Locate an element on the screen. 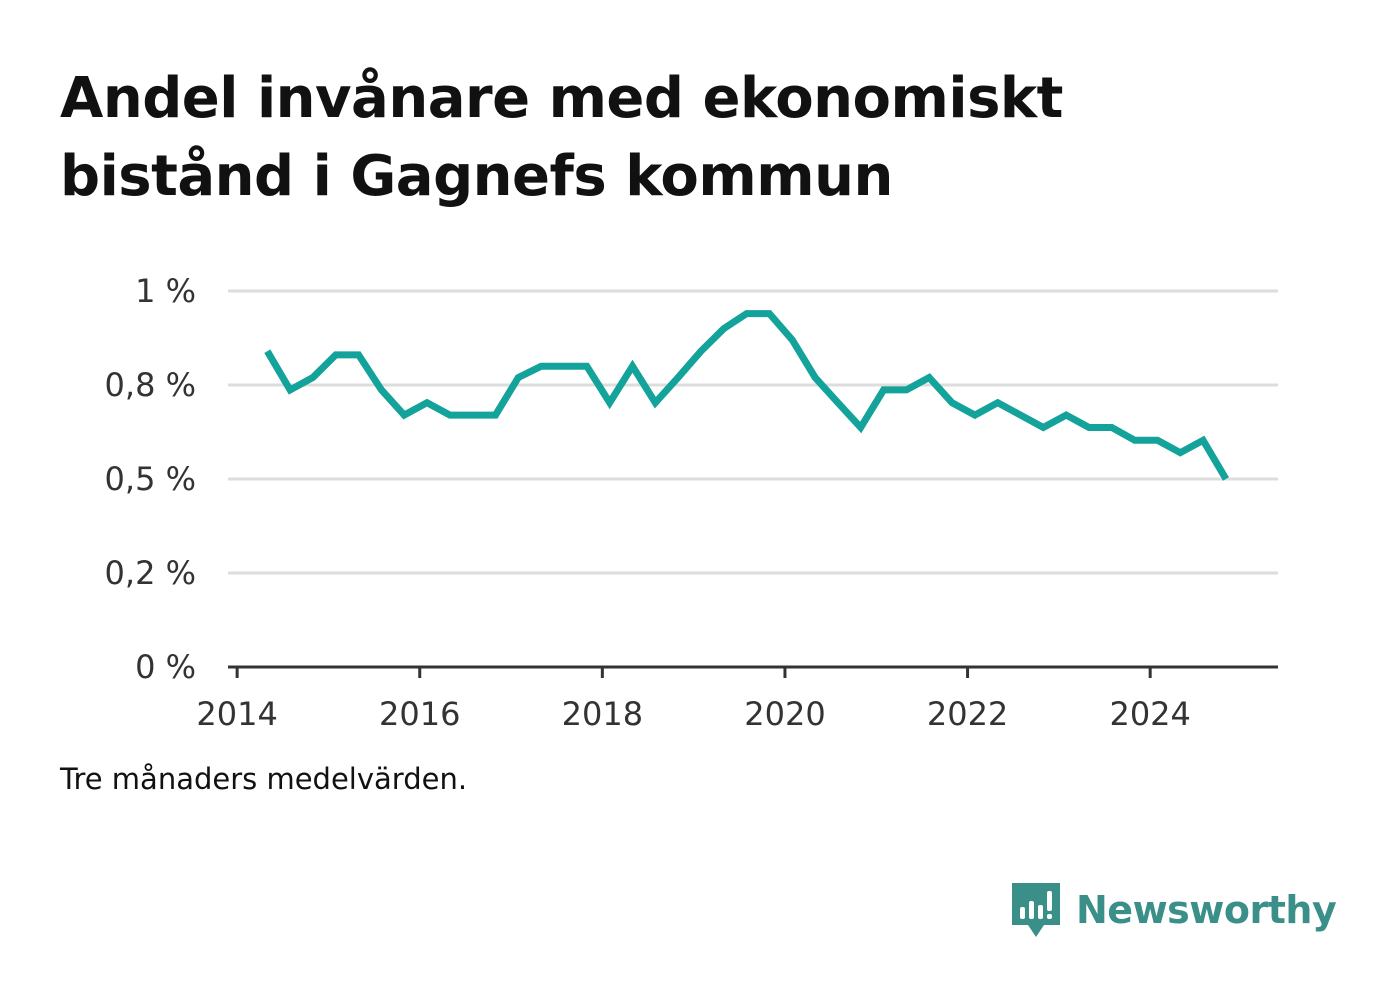 This screenshot has width=1382, height=999. chart-note: Tre månaders medelvärden. is located at coordinates (264, 779).